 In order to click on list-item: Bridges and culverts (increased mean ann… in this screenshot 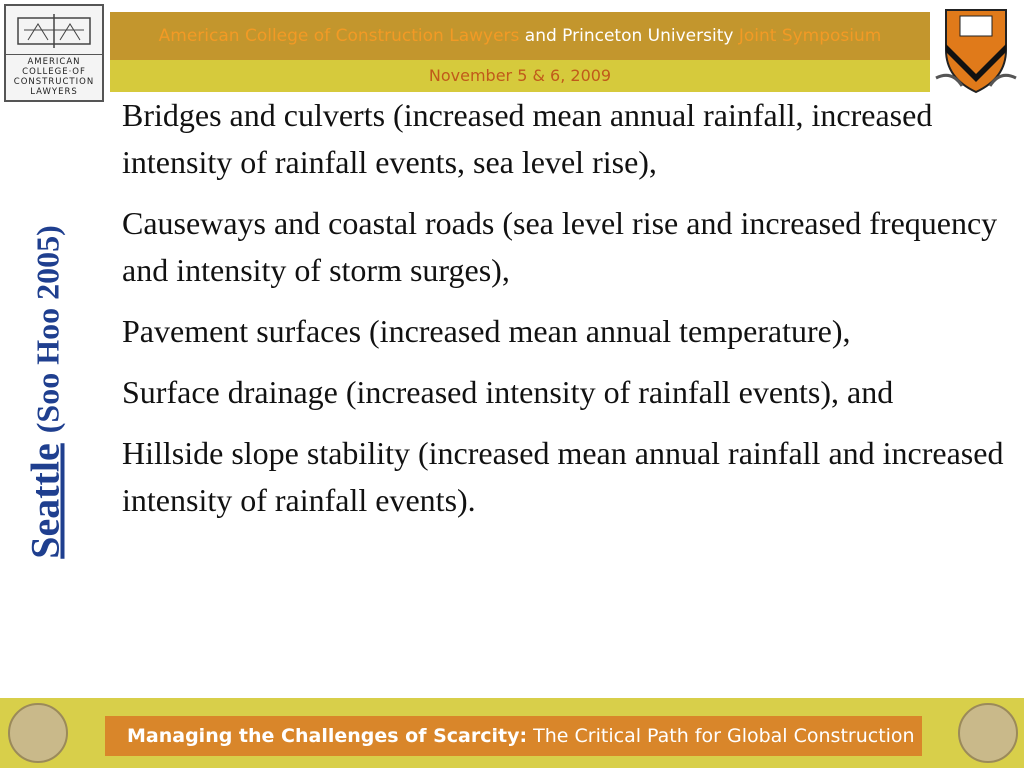, I will do `click(527, 138)`.